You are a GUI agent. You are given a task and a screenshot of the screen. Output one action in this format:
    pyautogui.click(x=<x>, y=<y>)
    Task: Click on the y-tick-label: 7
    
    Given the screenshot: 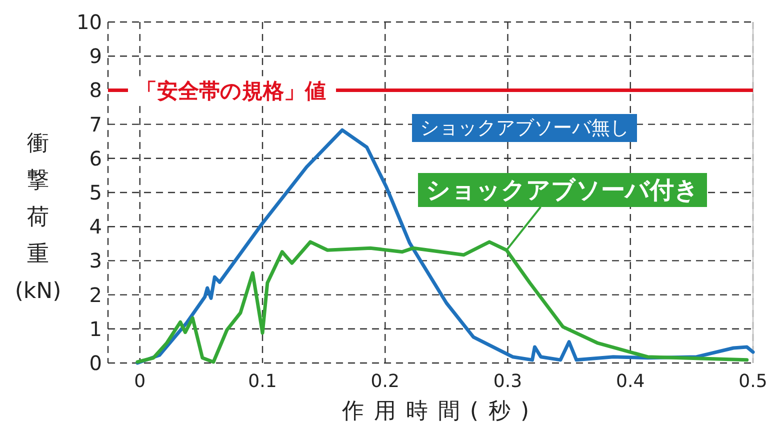 What is the action you would take?
    pyautogui.click(x=95, y=124)
    